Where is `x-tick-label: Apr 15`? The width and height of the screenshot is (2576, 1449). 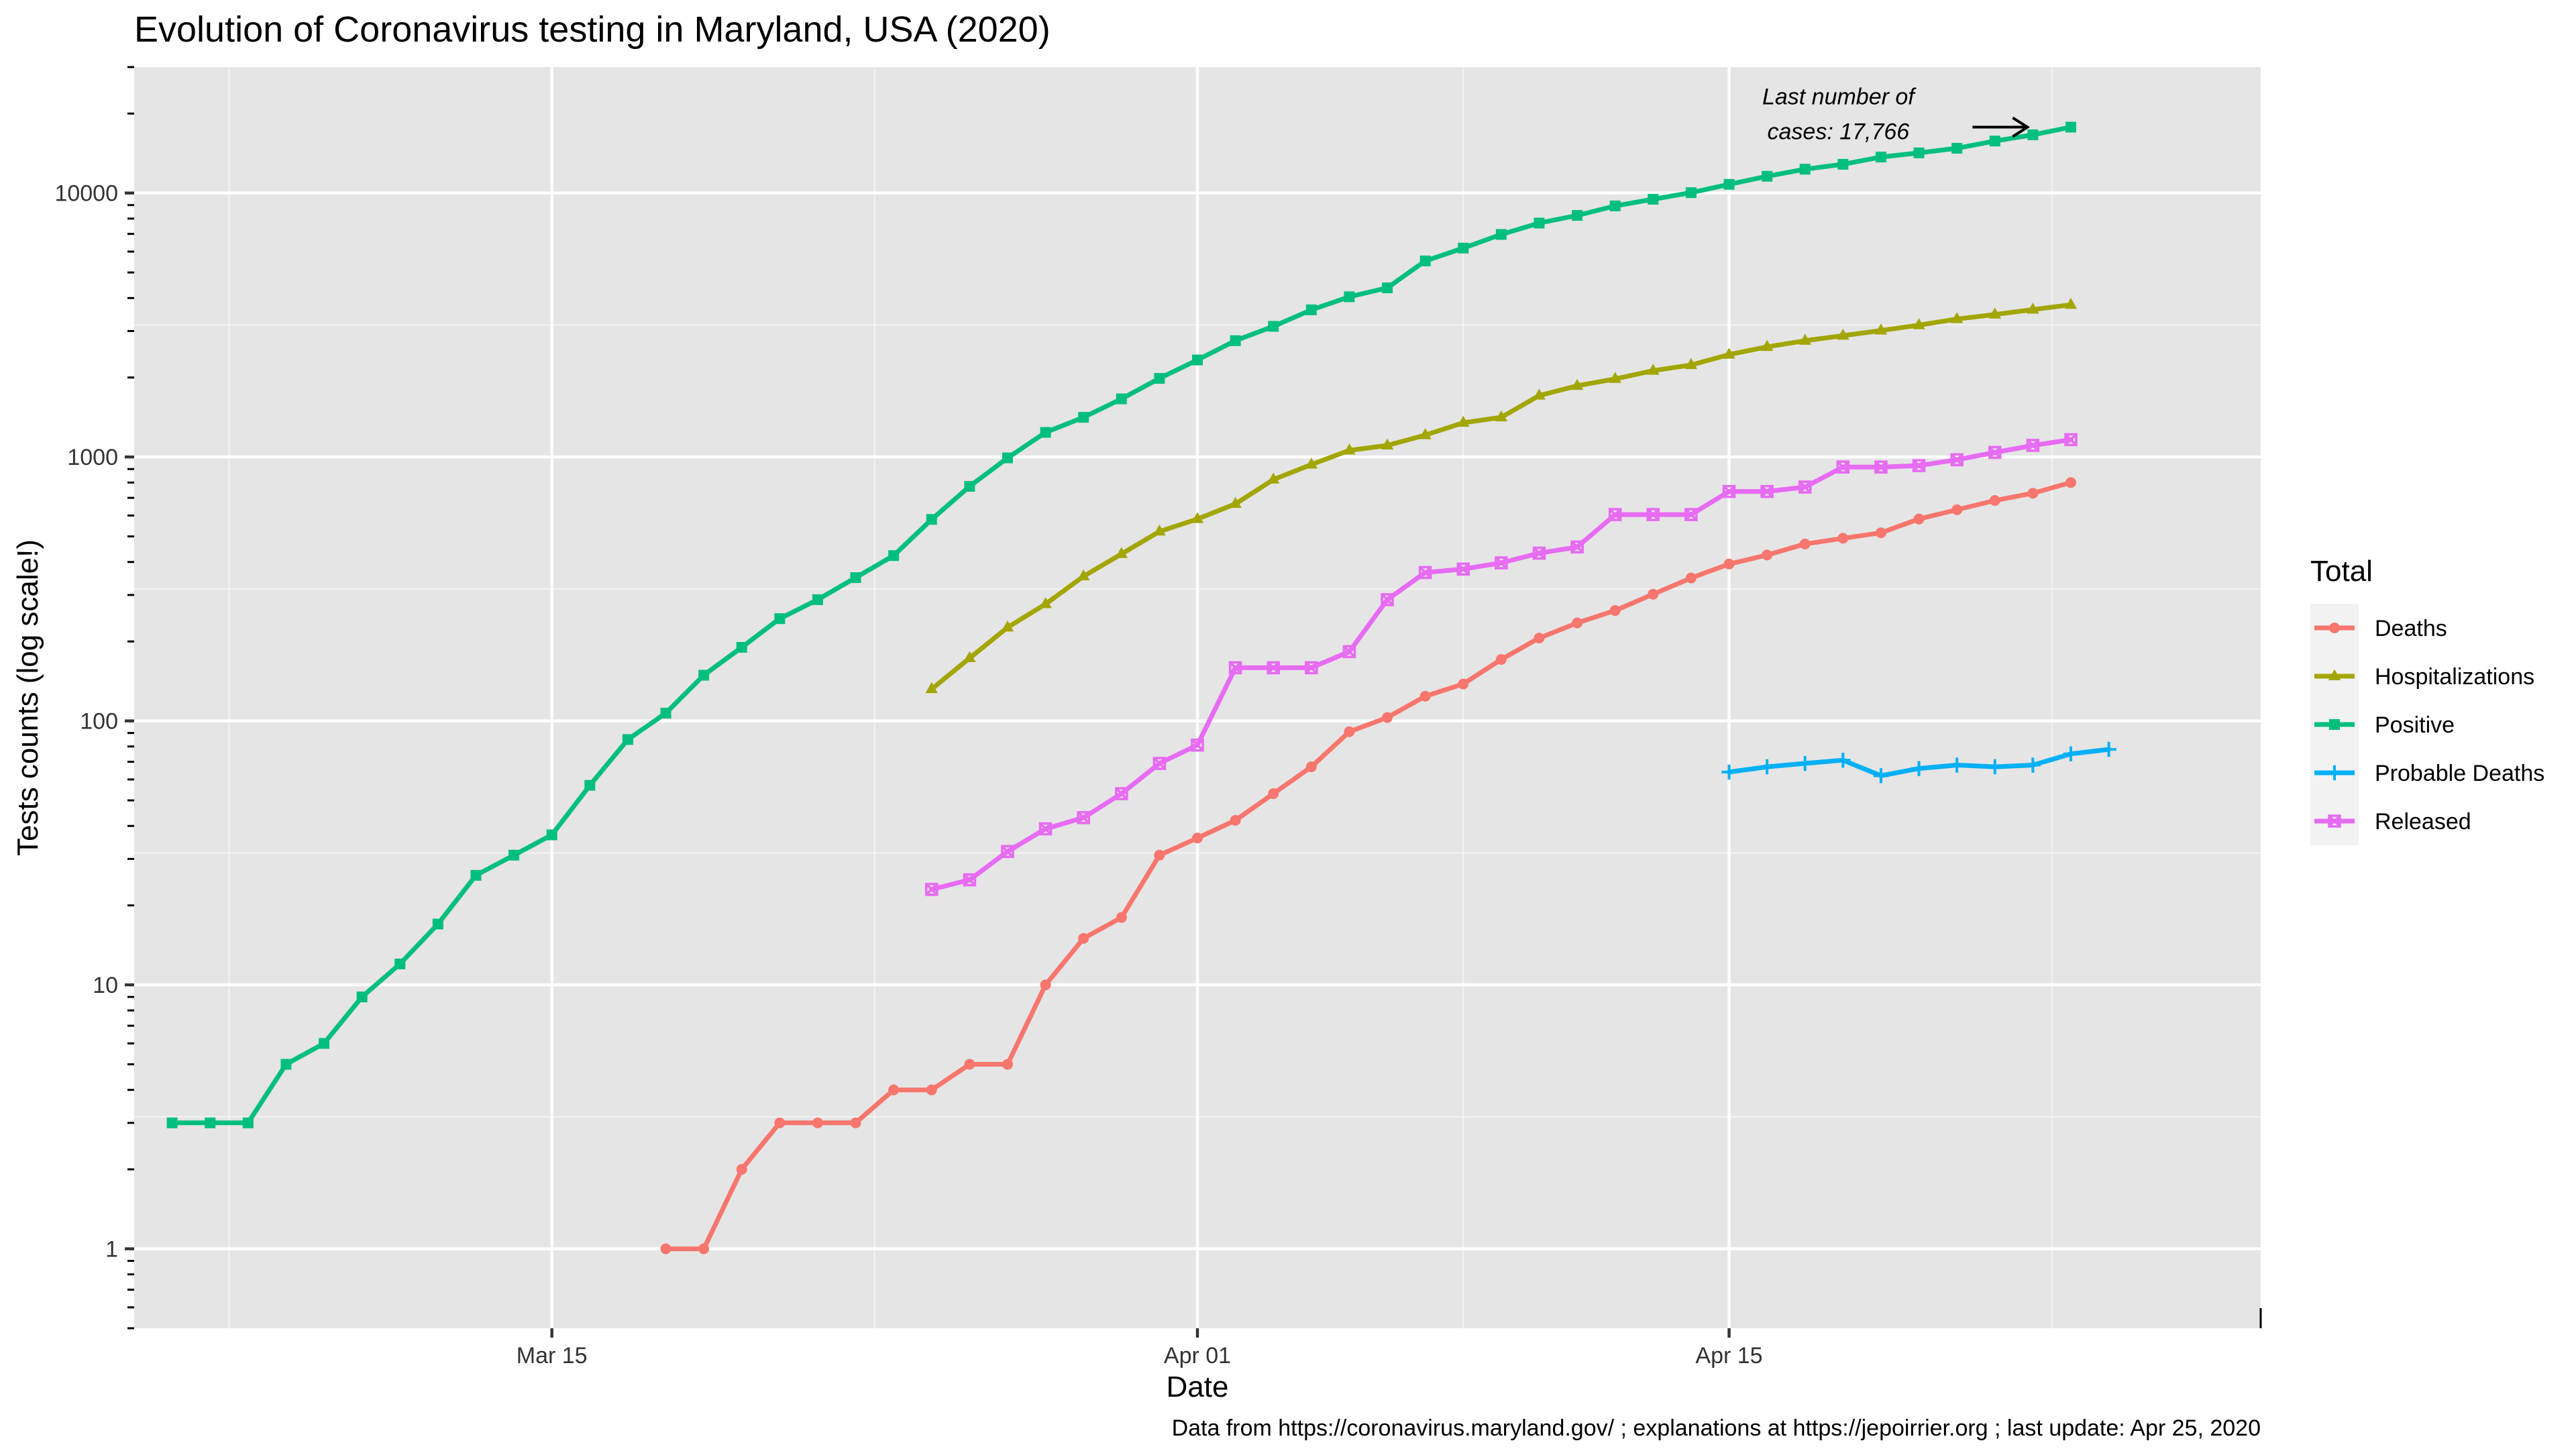
x-tick-label: Apr 15 is located at coordinates (1728, 1355).